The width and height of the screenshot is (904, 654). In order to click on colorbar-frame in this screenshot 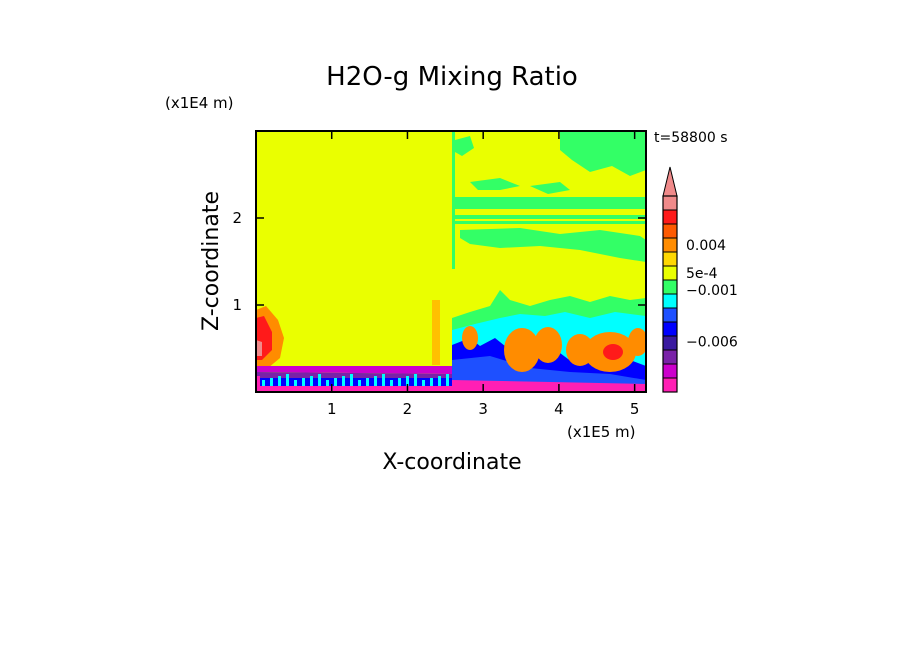, I will do `click(670, 294)`.